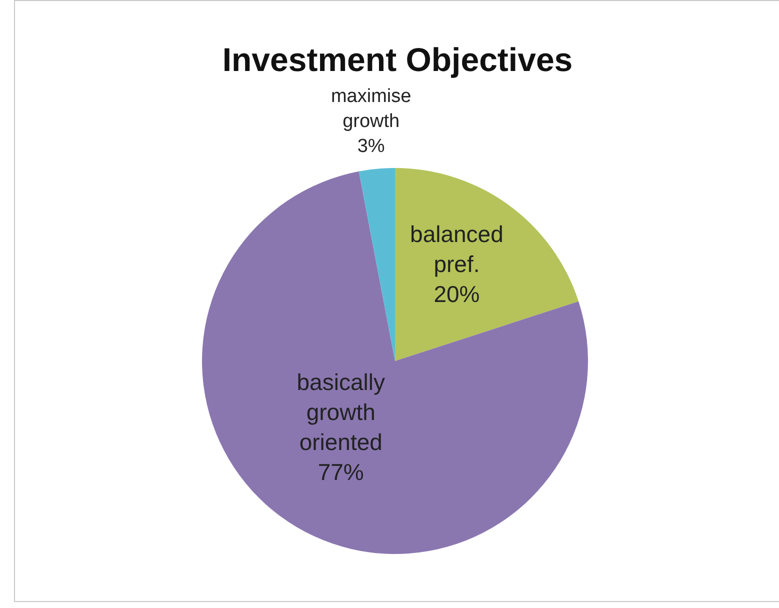 The height and width of the screenshot is (608, 779). What do you see at coordinates (457, 293) in the screenshot?
I see `data-label: 20%` at bounding box center [457, 293].